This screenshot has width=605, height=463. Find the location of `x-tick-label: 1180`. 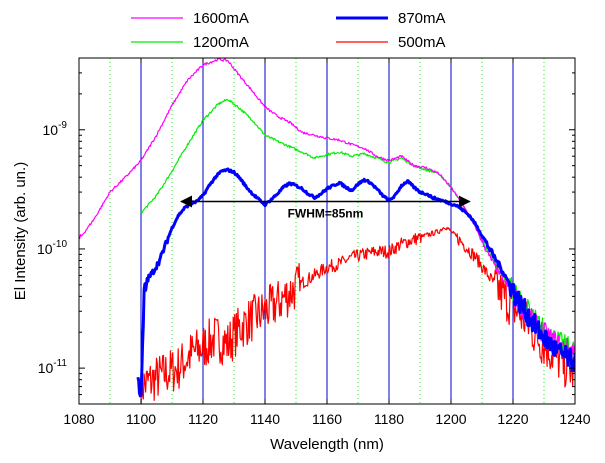

x-tick-label: 1180 is located at coordinates (389, 419).